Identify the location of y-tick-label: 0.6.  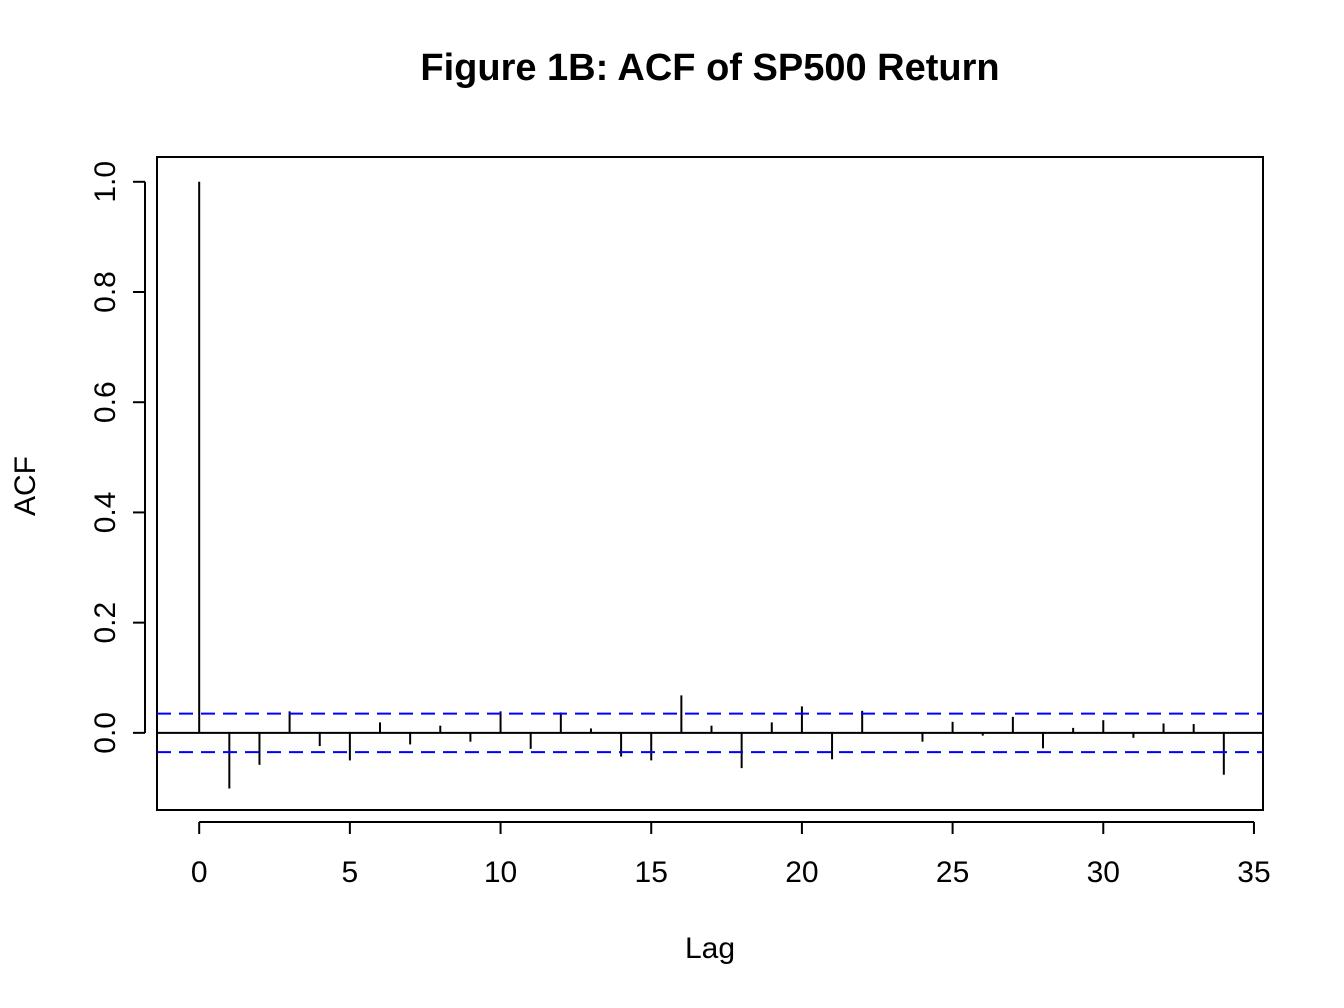
(105, 402).